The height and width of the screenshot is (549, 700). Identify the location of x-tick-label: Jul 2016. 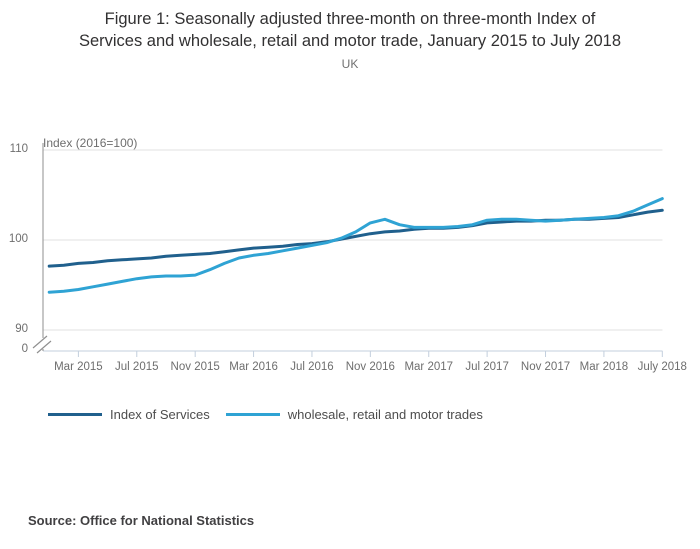
(312, 367).